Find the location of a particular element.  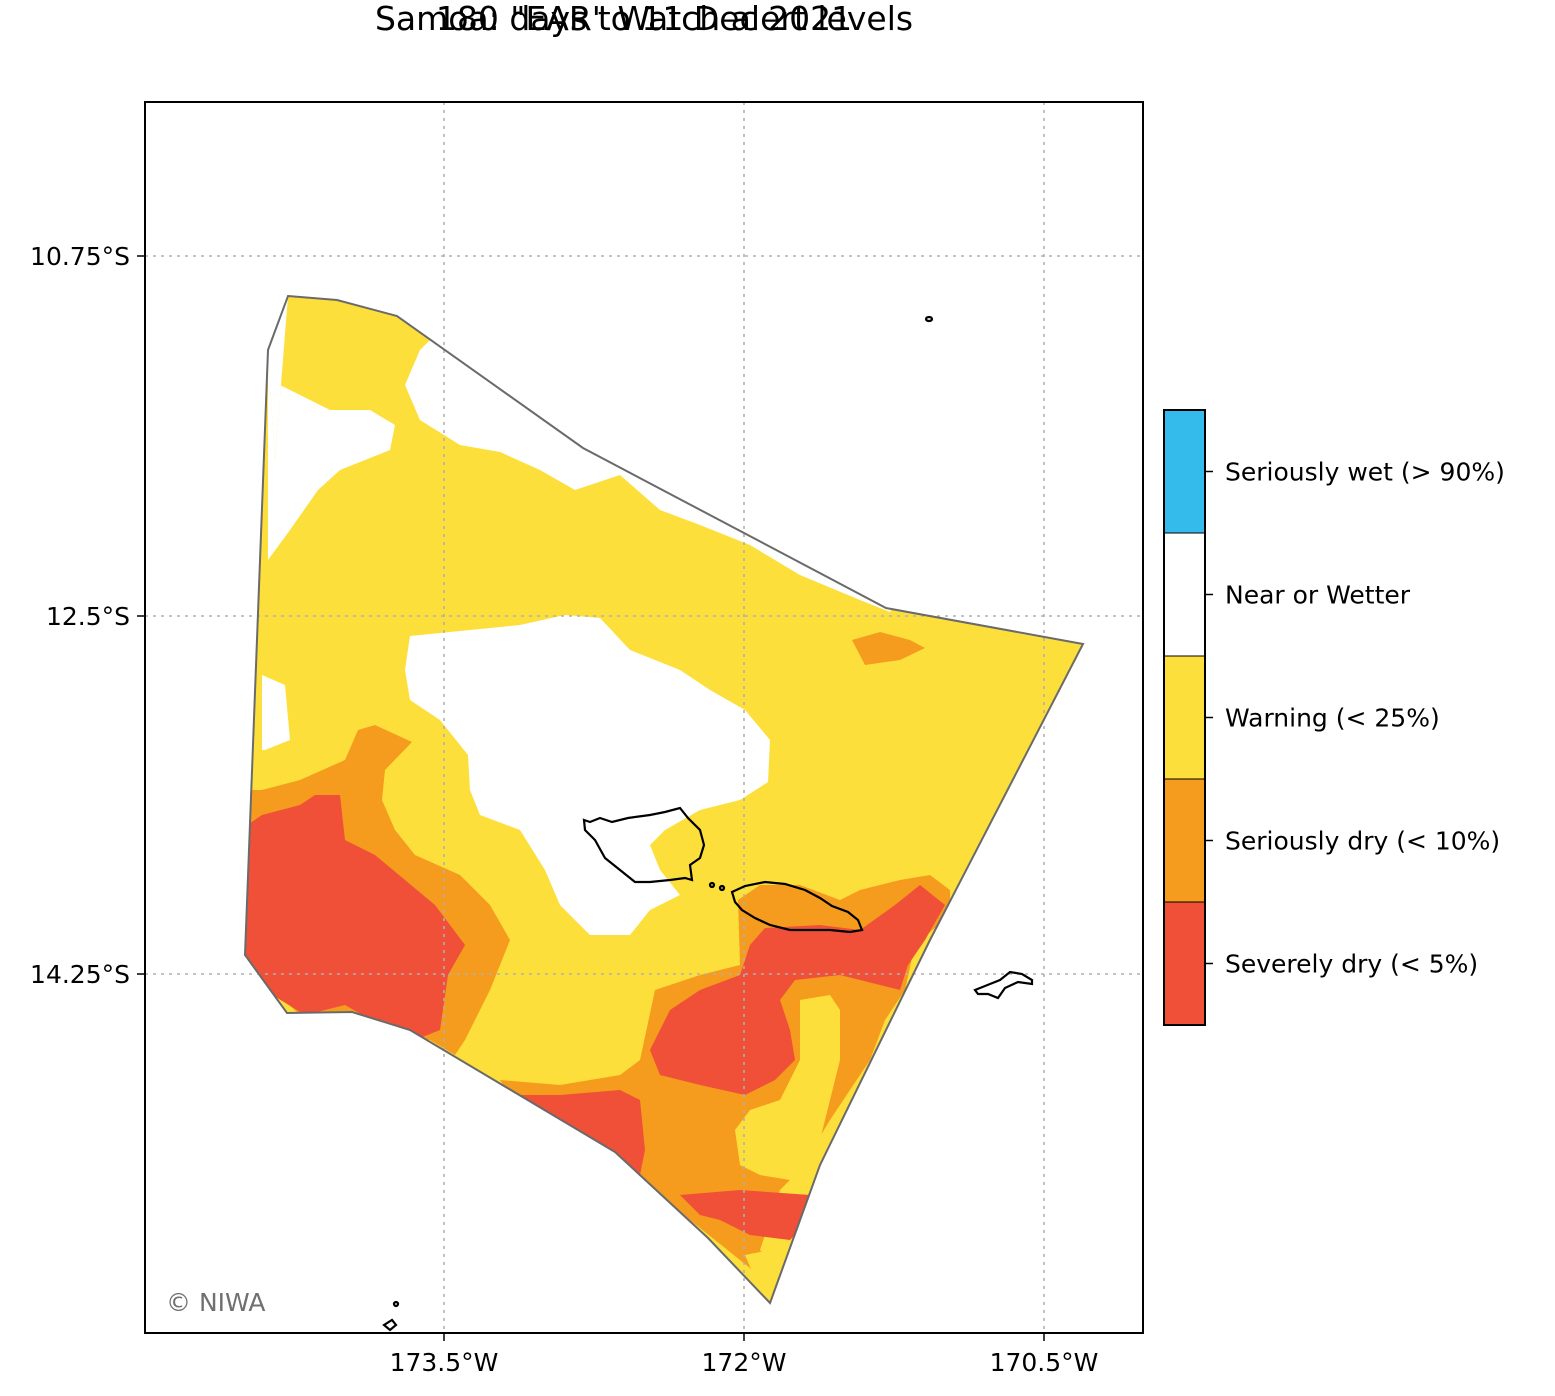

niwa-credit: © NIWA is located at coordinates (215, 1302).